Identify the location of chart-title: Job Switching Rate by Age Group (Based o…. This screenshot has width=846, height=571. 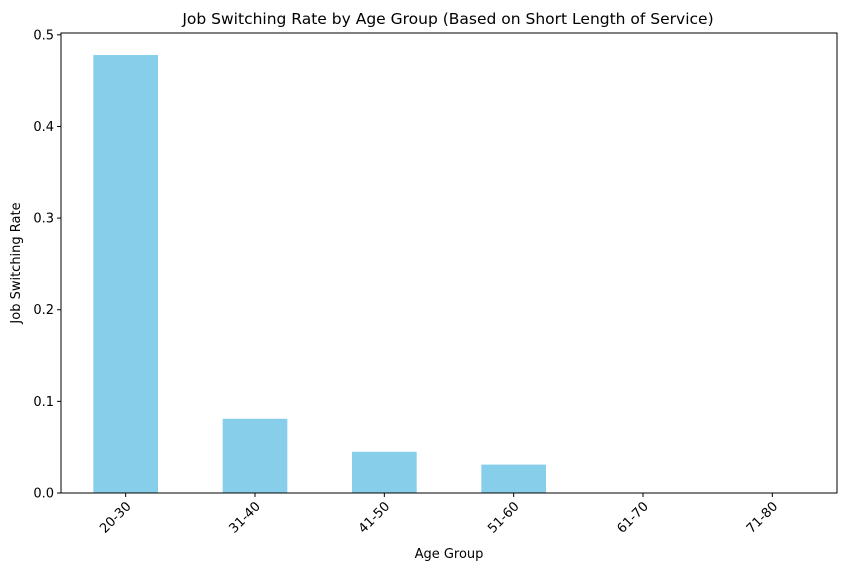
(447, 19).